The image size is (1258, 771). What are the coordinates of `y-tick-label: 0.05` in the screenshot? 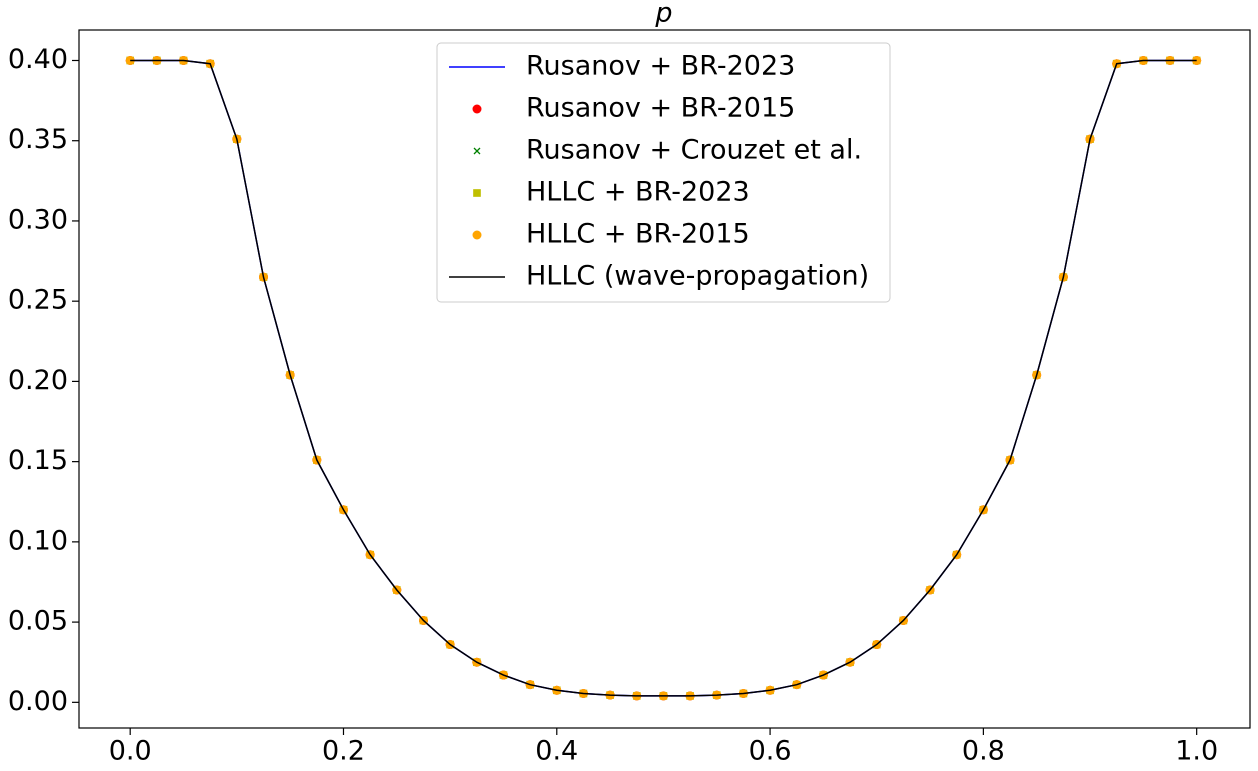 It's located at (38, 621).